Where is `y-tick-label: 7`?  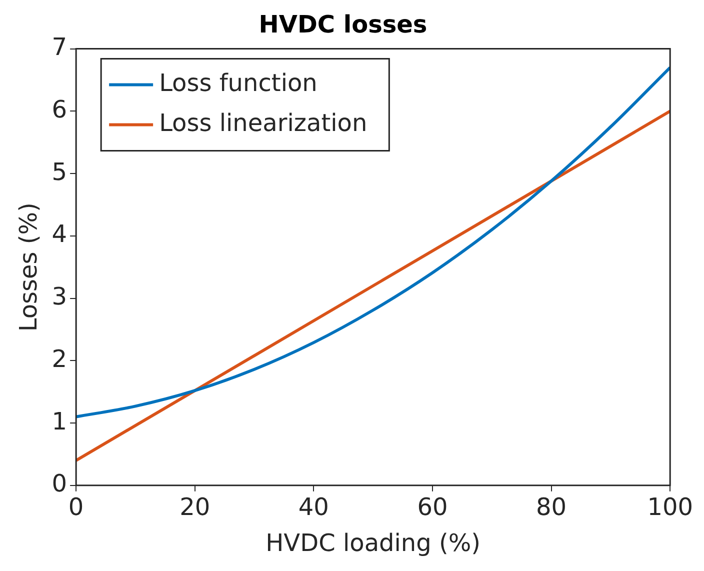
y-tick-label: 7 is located at coordinates (60, 47).